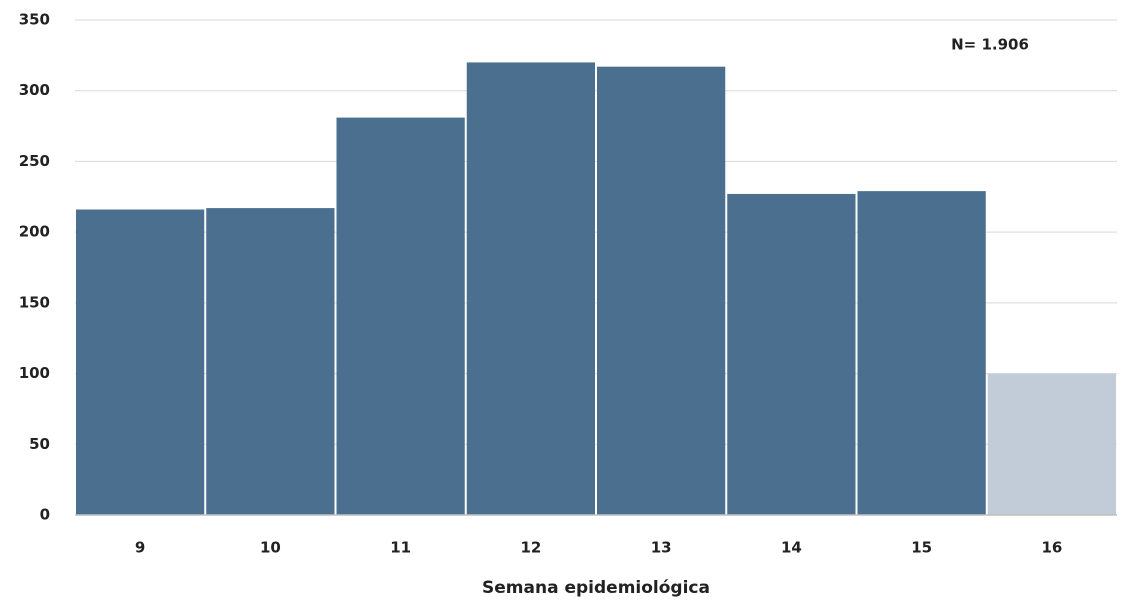  I want to click on x-tick-label: 14, so click(791, 548).